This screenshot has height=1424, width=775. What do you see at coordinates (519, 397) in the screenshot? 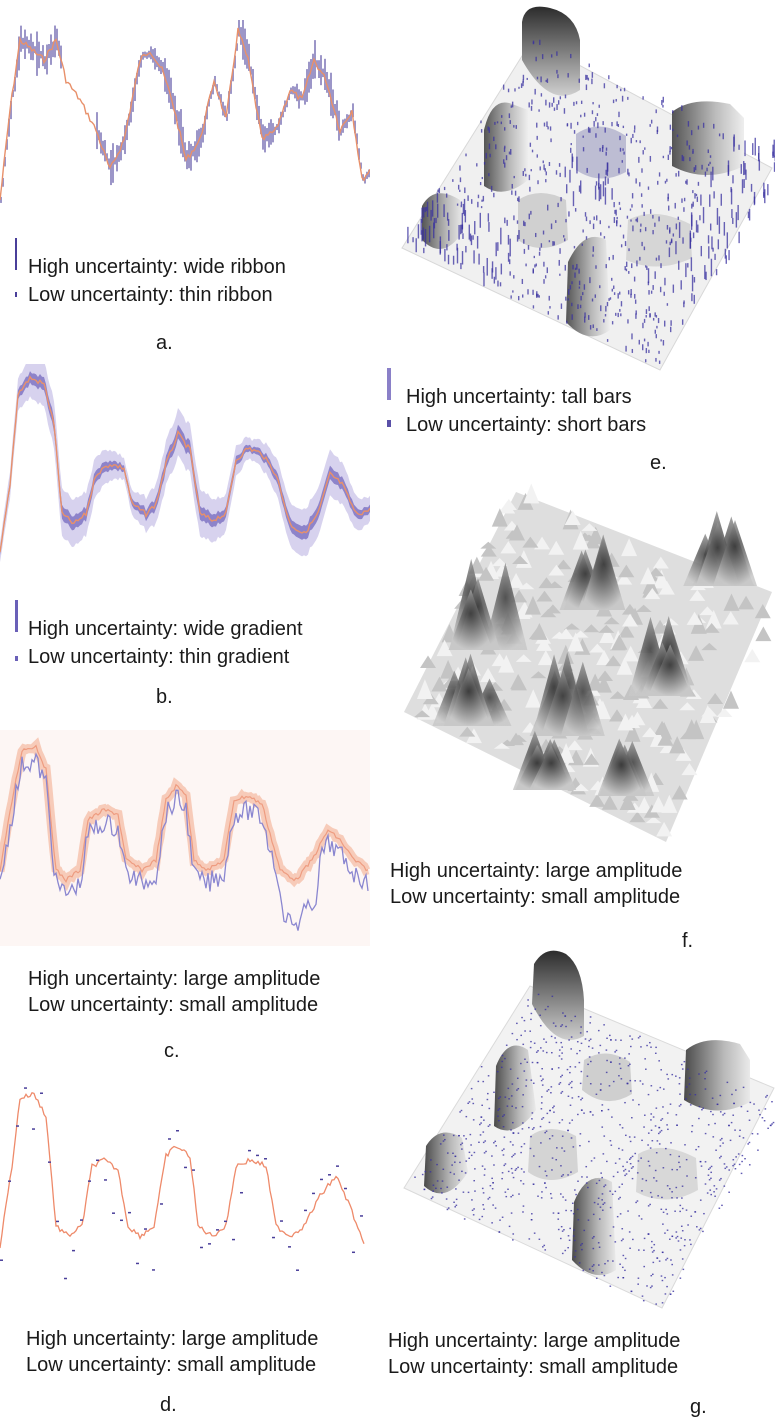
I see `panel-e-high-text: High uncertainty: tall bars` at bounding box center [519, 397].